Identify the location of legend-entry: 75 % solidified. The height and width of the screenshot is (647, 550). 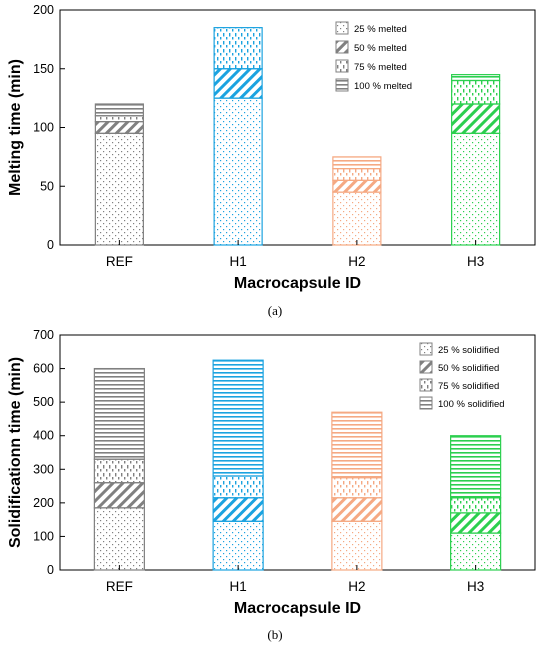
(468, 386).